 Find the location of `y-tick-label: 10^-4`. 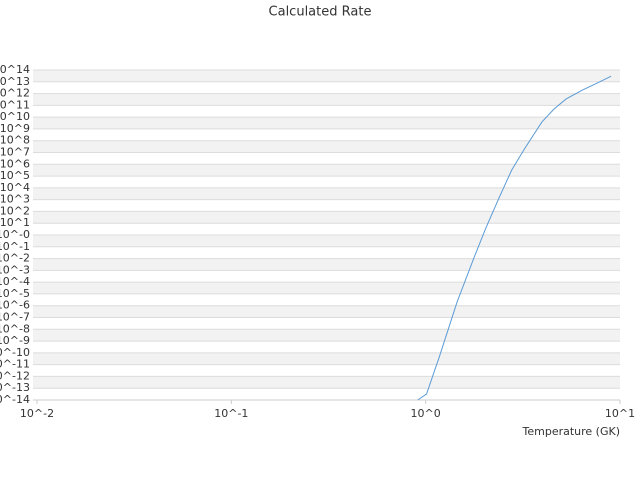

y-tick-label: 10^-4 is located at coordinates (15, 281).